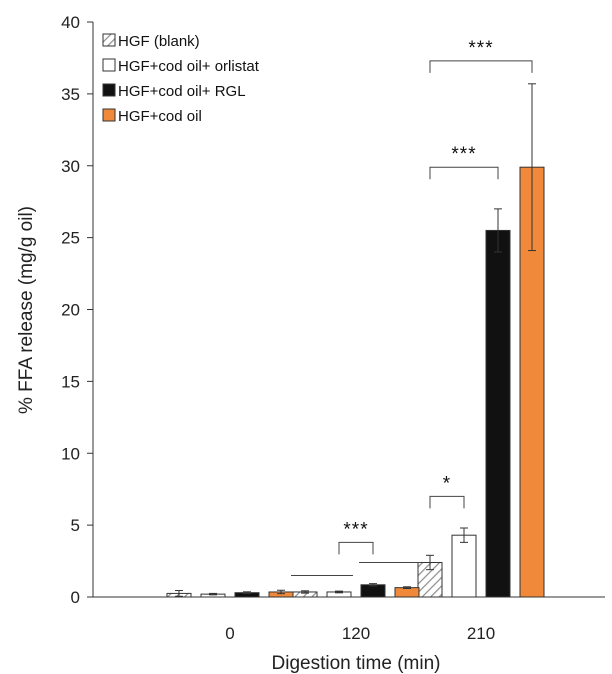  I want to click on legend-label: HGF+cod oil, so click(160, 116).